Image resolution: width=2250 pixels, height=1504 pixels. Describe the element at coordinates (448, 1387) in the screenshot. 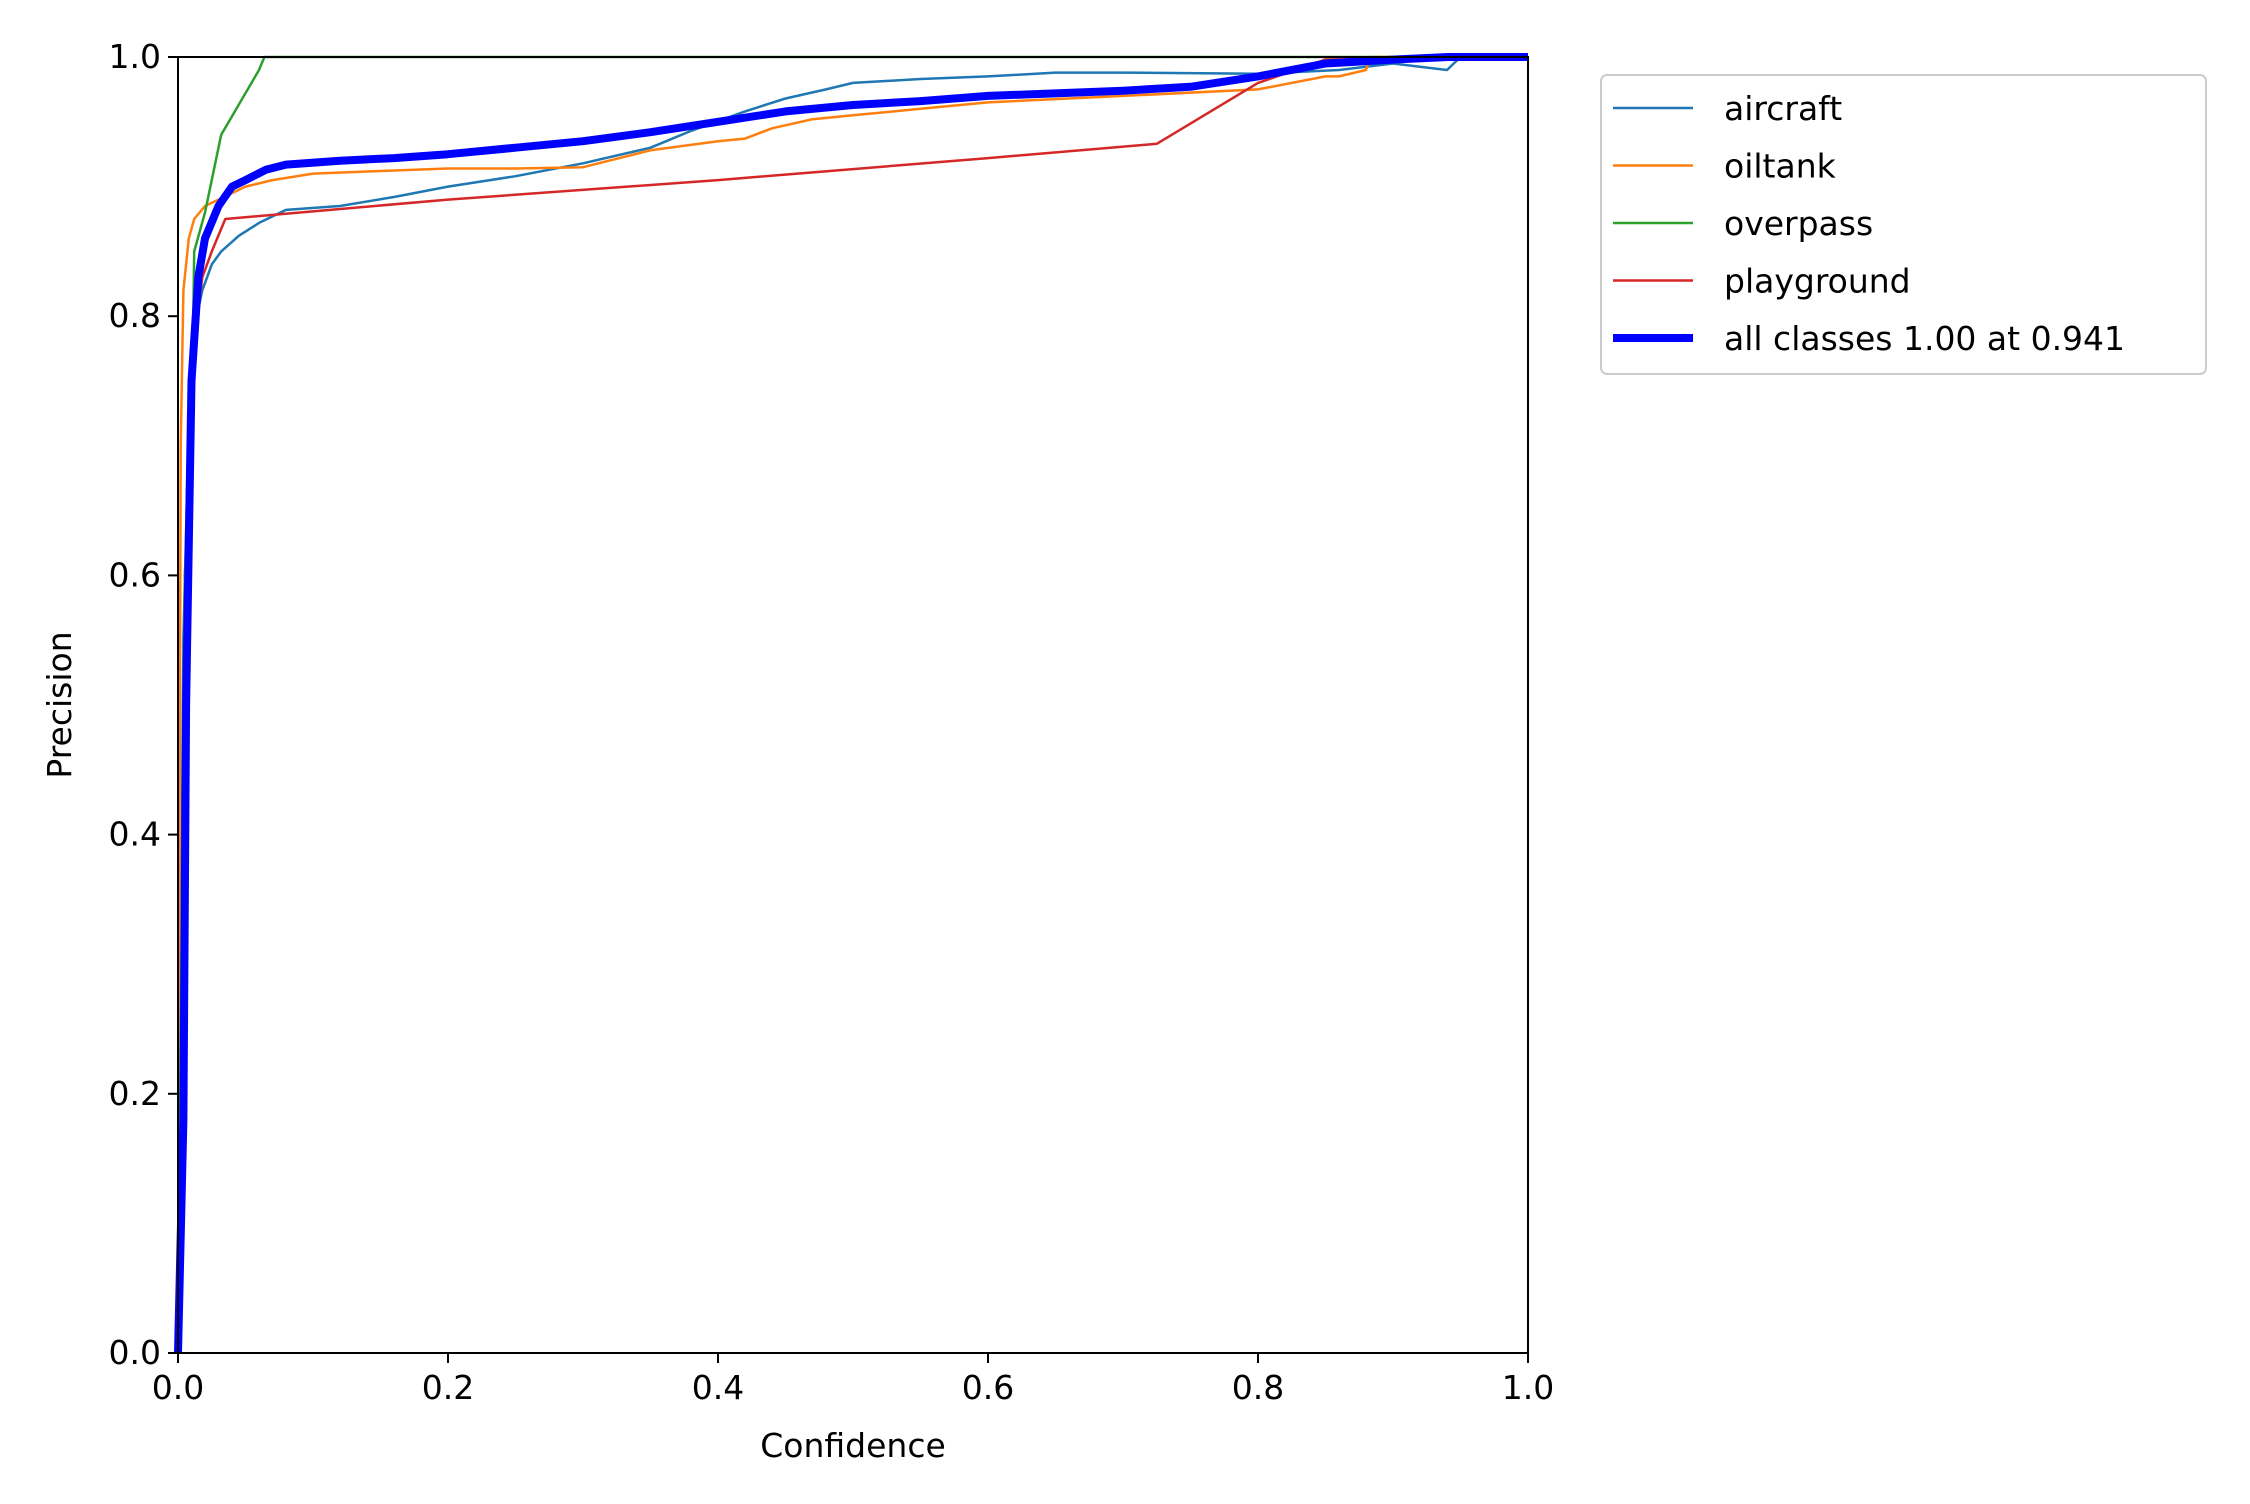

I see `x-tick-label: 0.2` at that location.